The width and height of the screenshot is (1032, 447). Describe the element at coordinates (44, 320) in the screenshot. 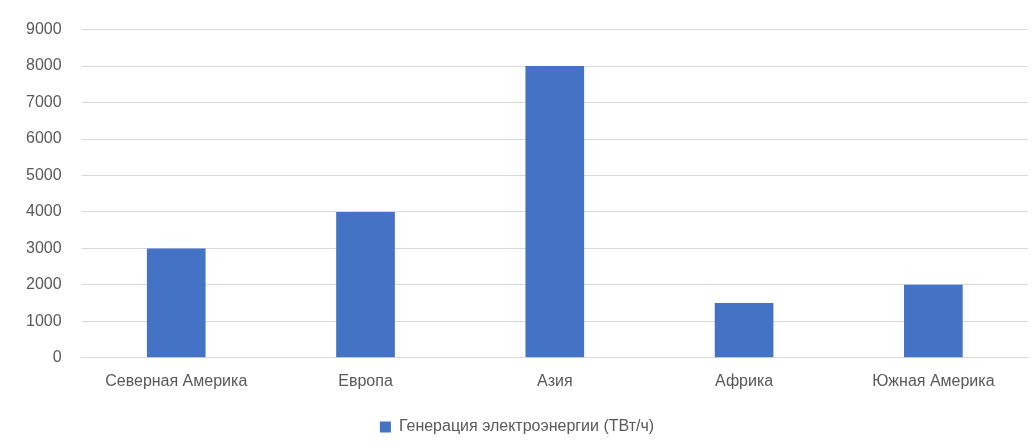

I see `y-tick-label: 1000` at that location.